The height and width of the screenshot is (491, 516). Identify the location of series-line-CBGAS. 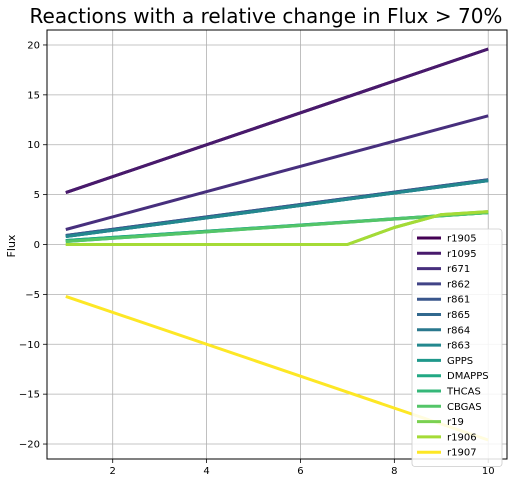
(277, 227).